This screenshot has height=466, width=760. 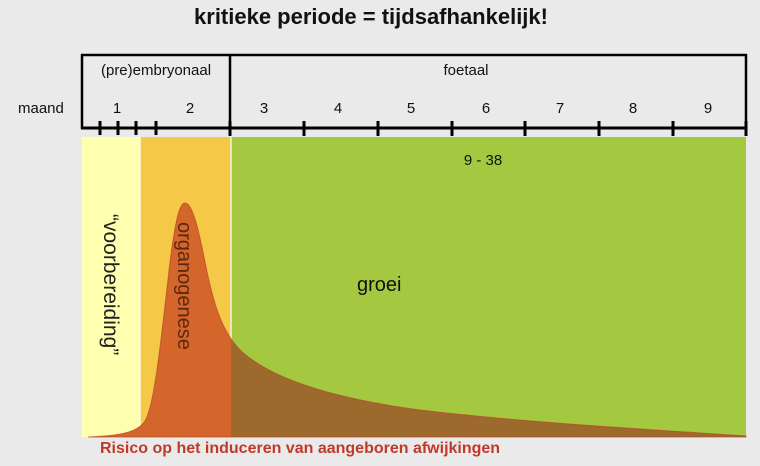 What do you see at coordinates (488, 387) in the screenshot?
I see `risk-curve-fetal-part` at bounding box center [488, 387].